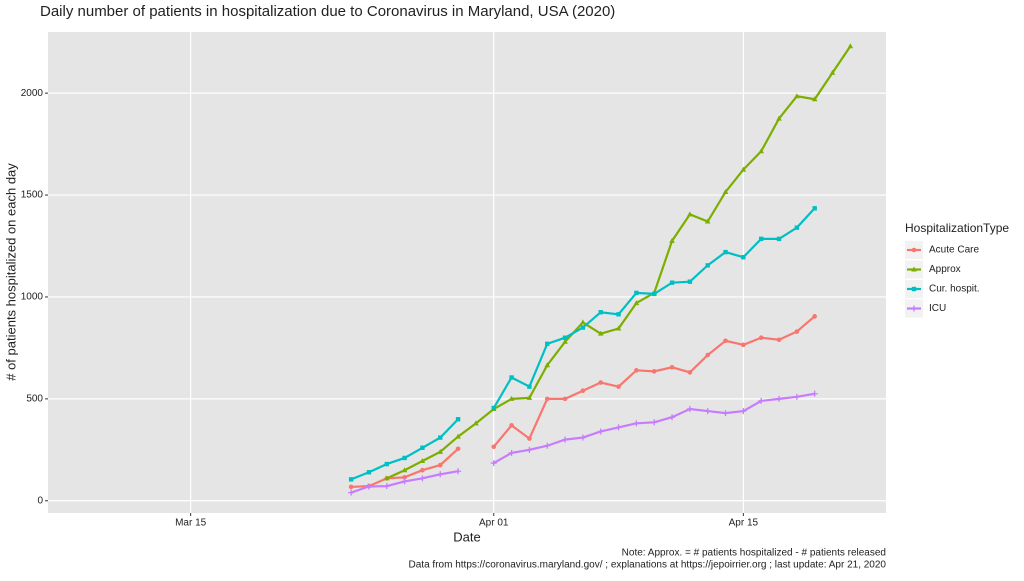 Image resolution: width=1024 pixels, height=581 pixels. What do you see at coordinates (40, 500) in the screenshot?
I see `y-tick-label: 0` at bounding box center [40, 500].